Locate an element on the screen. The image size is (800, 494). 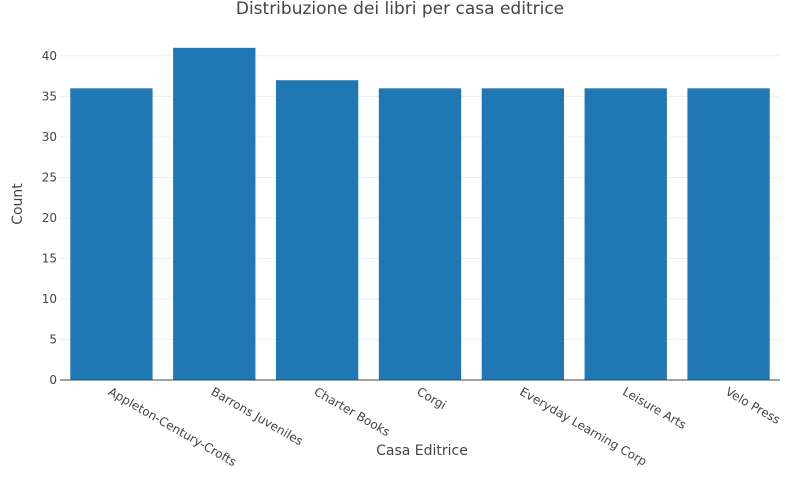
y-tick-label: 5 is located at coordinates (53, 339).